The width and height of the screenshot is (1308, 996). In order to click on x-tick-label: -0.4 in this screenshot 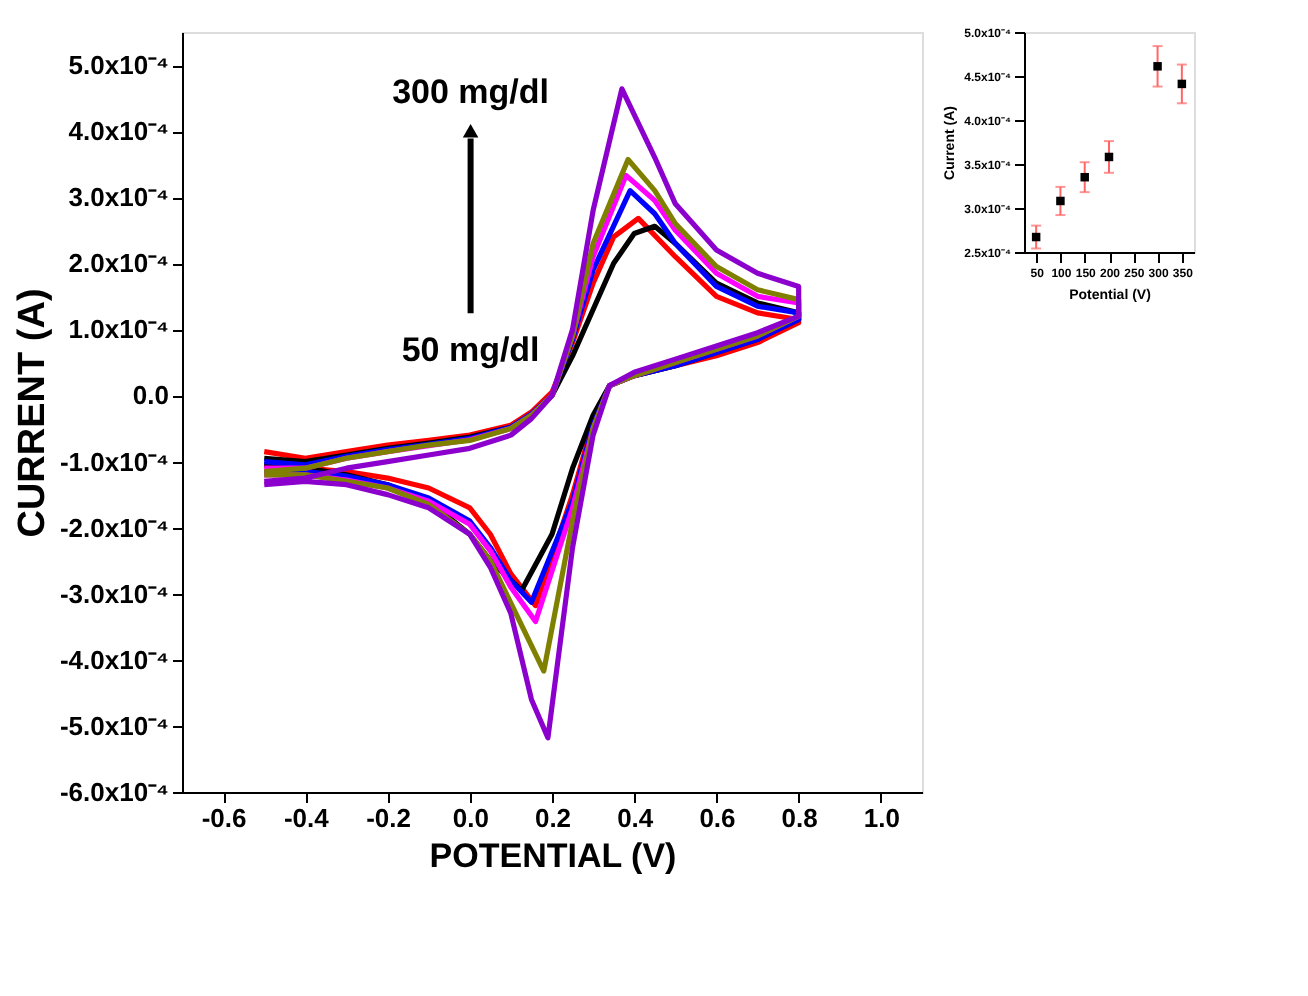, I will do `click(307, 818)`.